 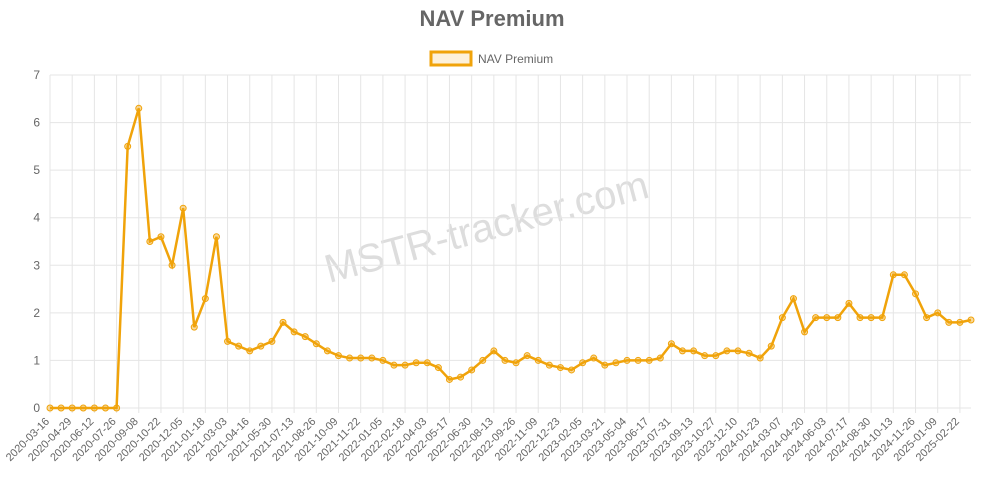 I want to click on y-tick-label: 2, so click(x=36, y=313).